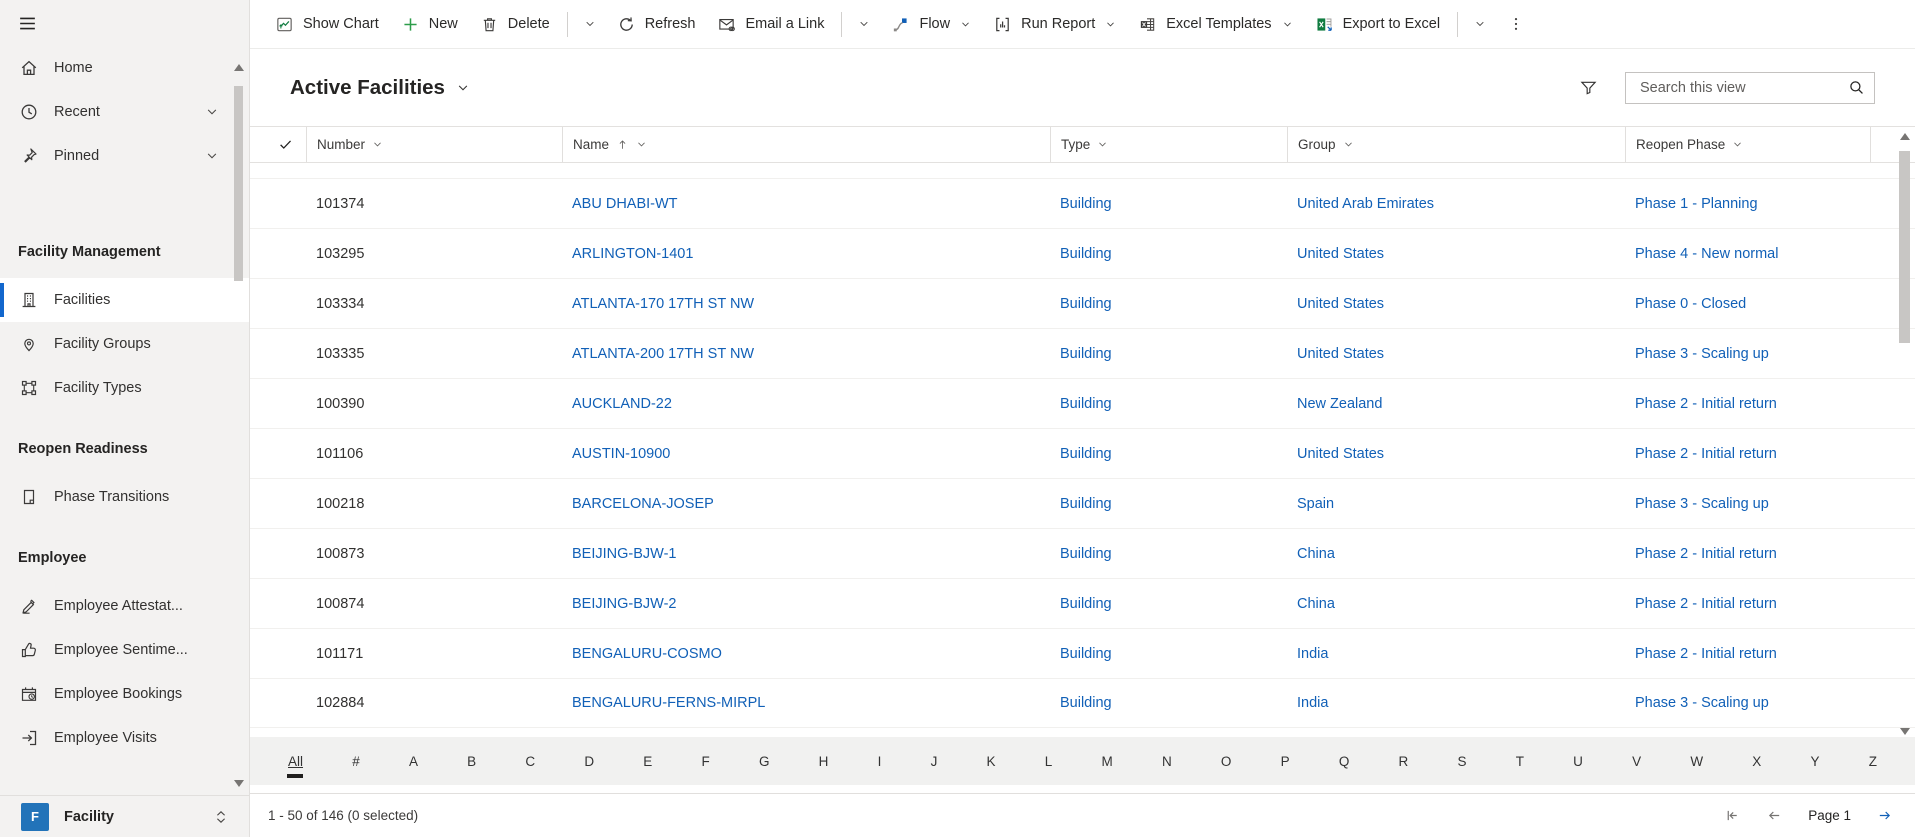 The image size is (1915, 837). What do you see at coordinates (1696, 761) in the screenshot?
I see `jump-to-w: W` at bounding box center [1696, 761].